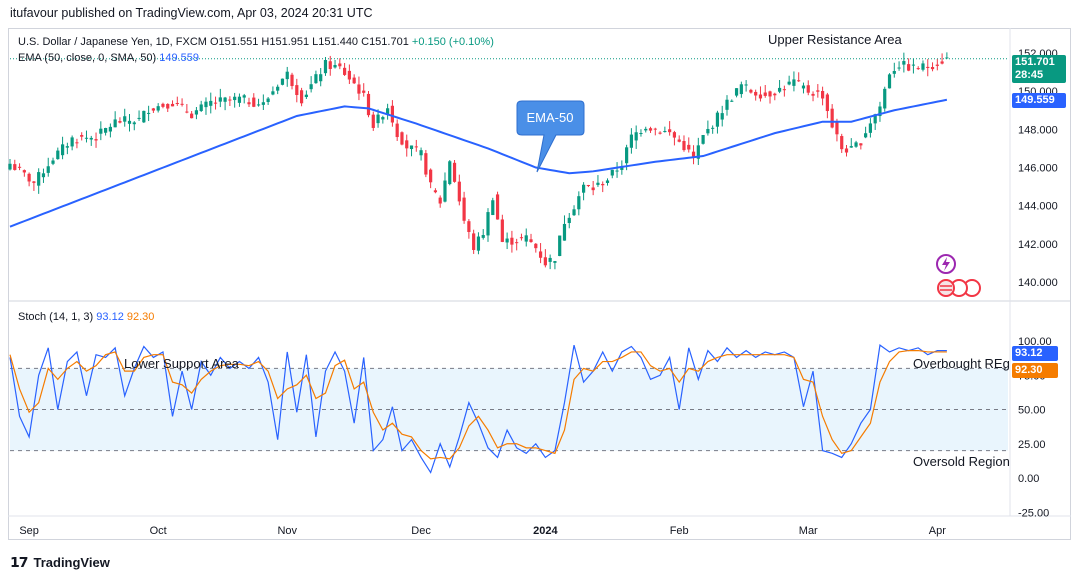  Describe the element at coordinates (946, 264) in the screenshot. I see `lightning-glyph-icon` at that location.